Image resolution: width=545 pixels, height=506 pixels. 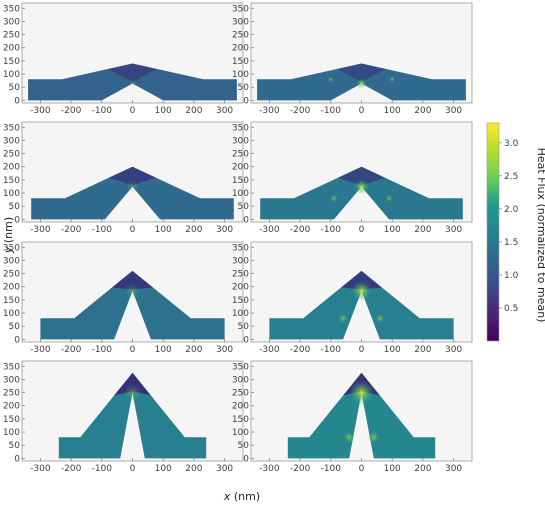 What do you see at coordinates (511, 243) in the screenshot?
I see `colorbar-tick-label: 1.5` at bounding box center [511, 243].